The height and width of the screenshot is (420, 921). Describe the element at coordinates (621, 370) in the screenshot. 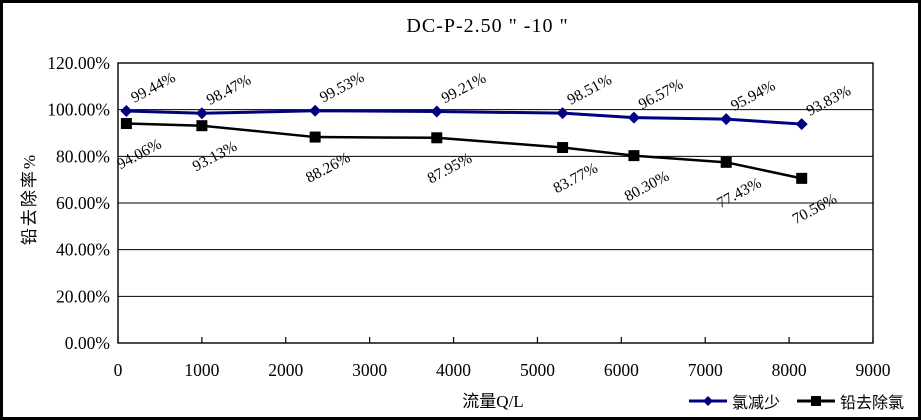

I see `x-tick-label: 6000` at that location.